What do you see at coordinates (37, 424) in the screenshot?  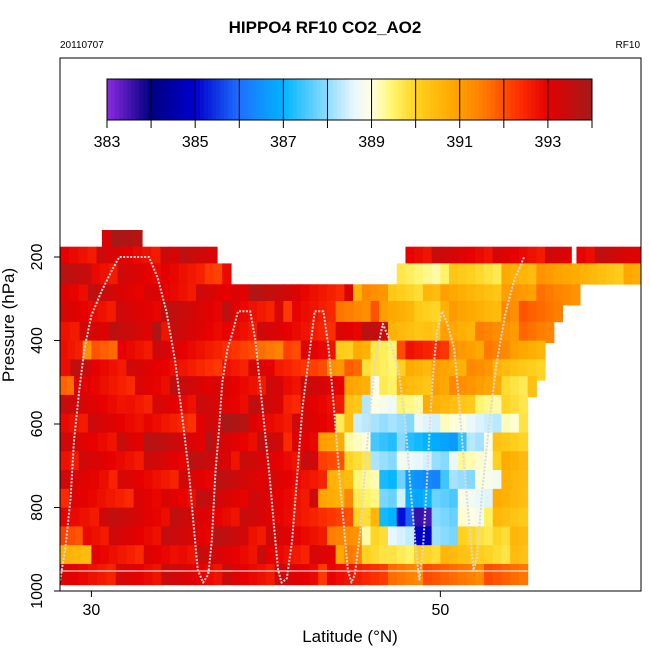 I see `y-tick-label: 600` at bounding box center [37, 424].